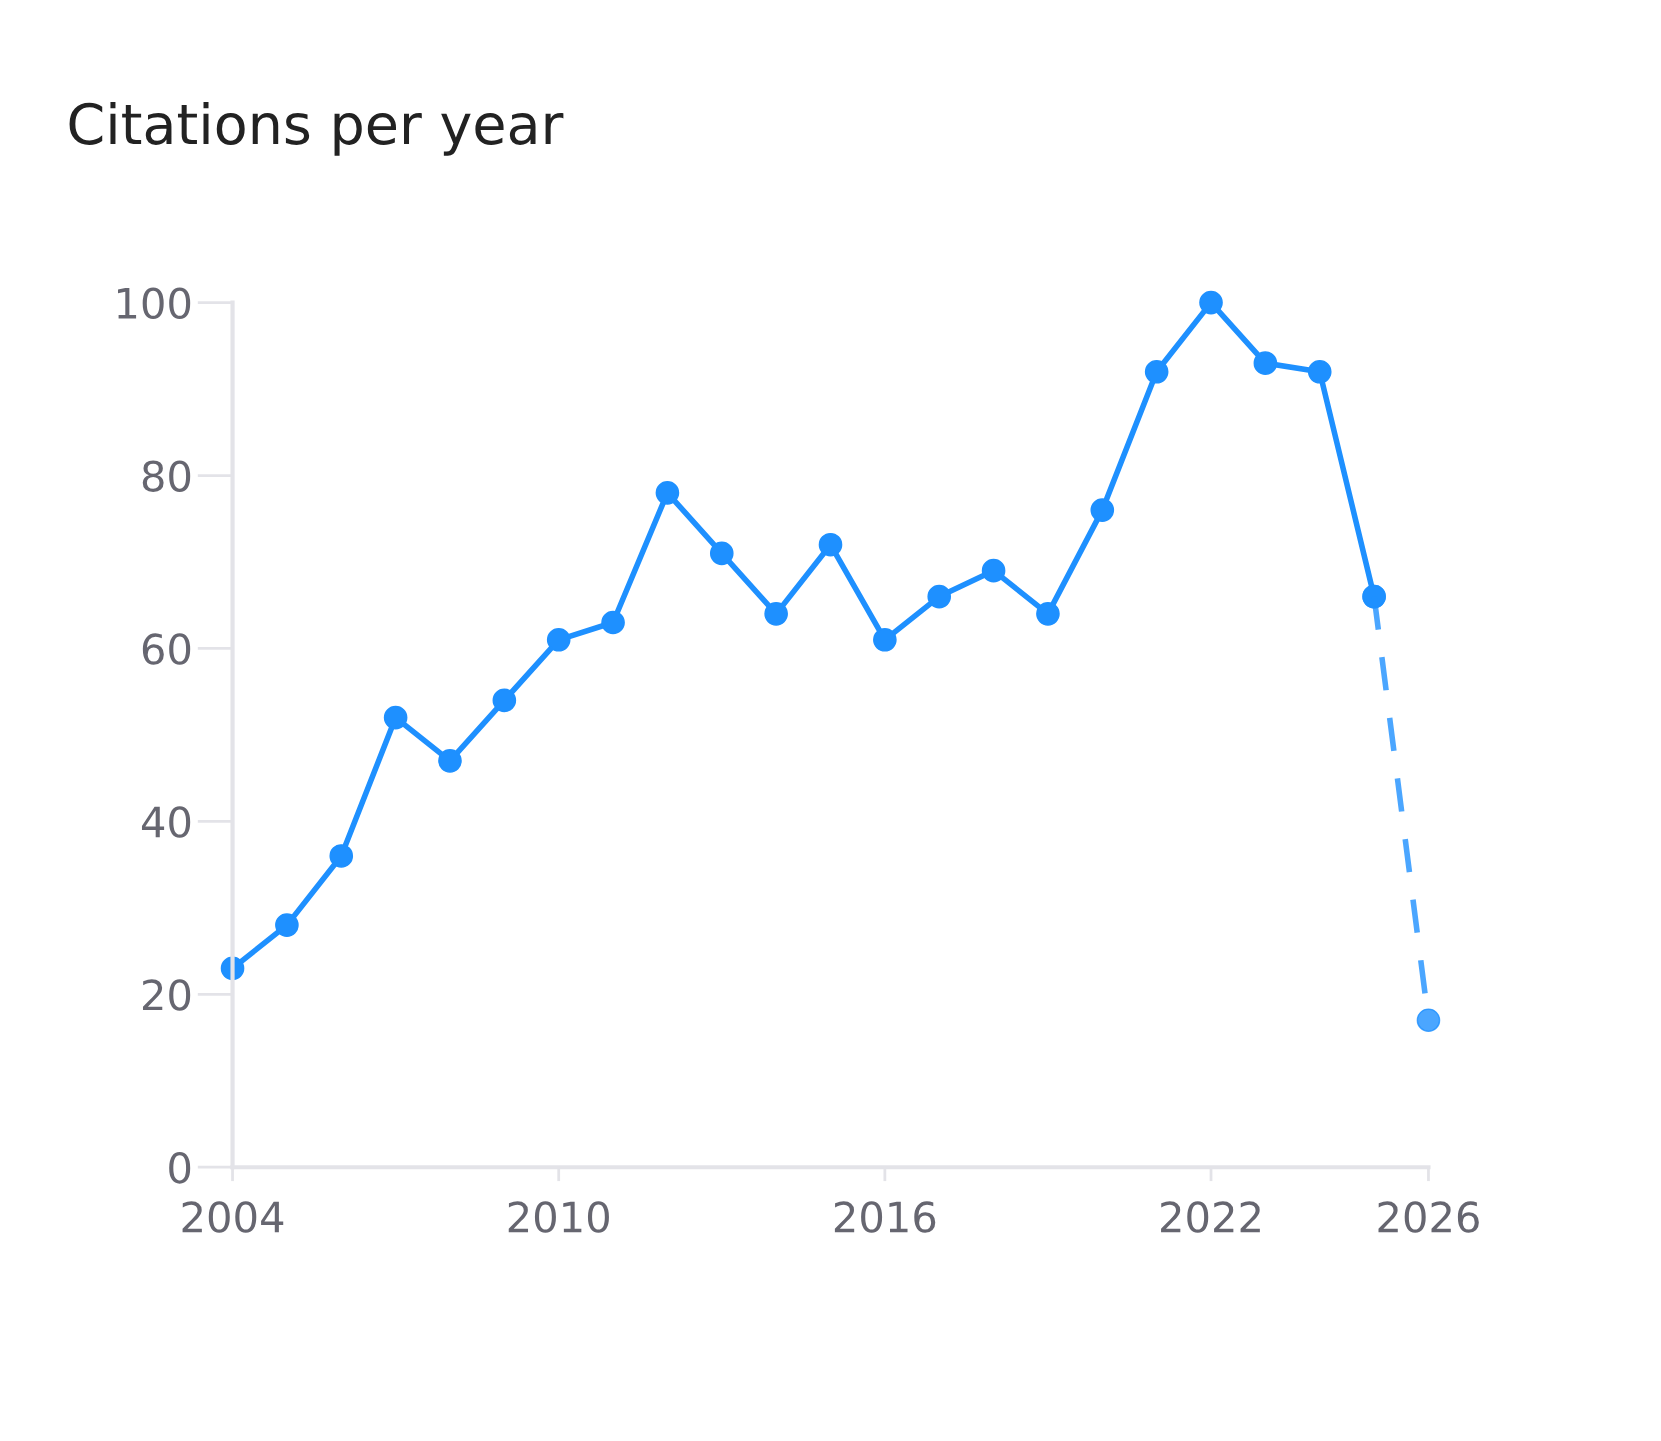  Describe the element at coordinates (180, 1168) in the screenshot. I see `y-tick-label: 0` at that location.